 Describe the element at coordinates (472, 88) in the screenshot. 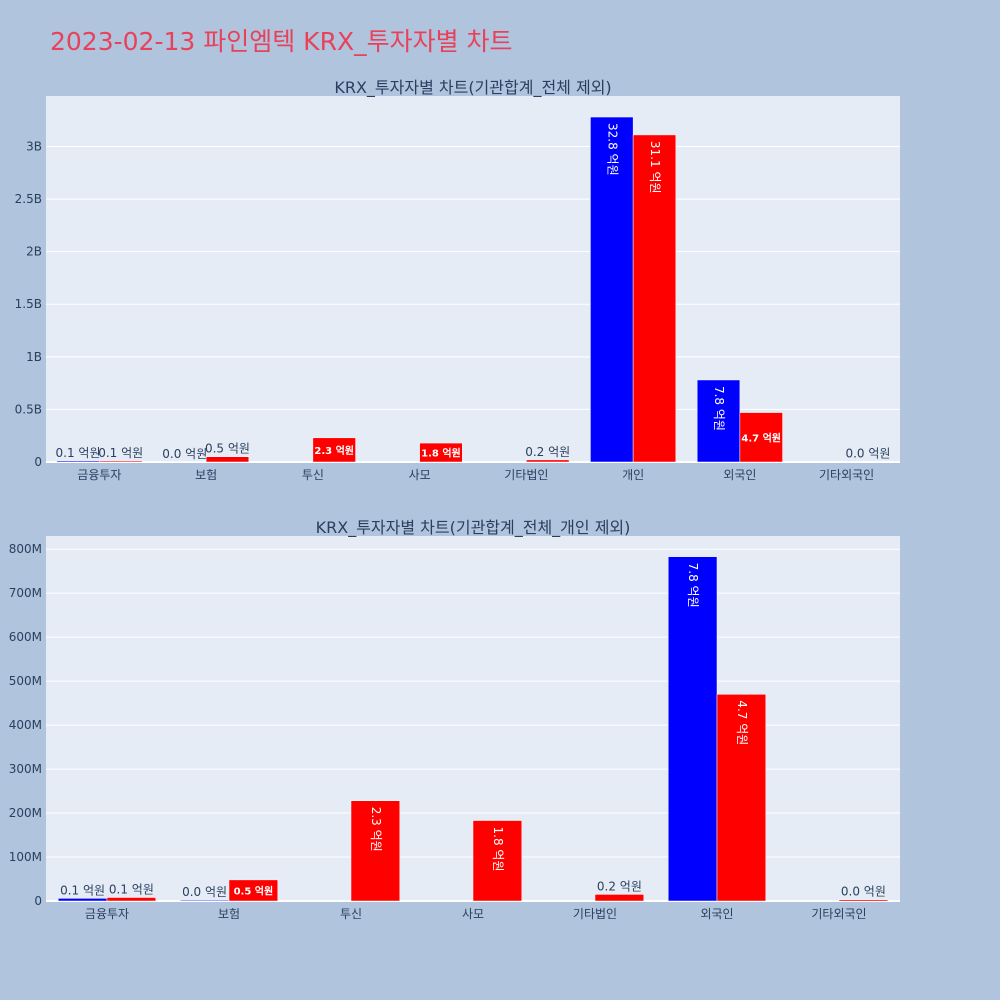

I see `chart-title: KRX_투자자별 차트(기관합계_전체 제외)` at that location.